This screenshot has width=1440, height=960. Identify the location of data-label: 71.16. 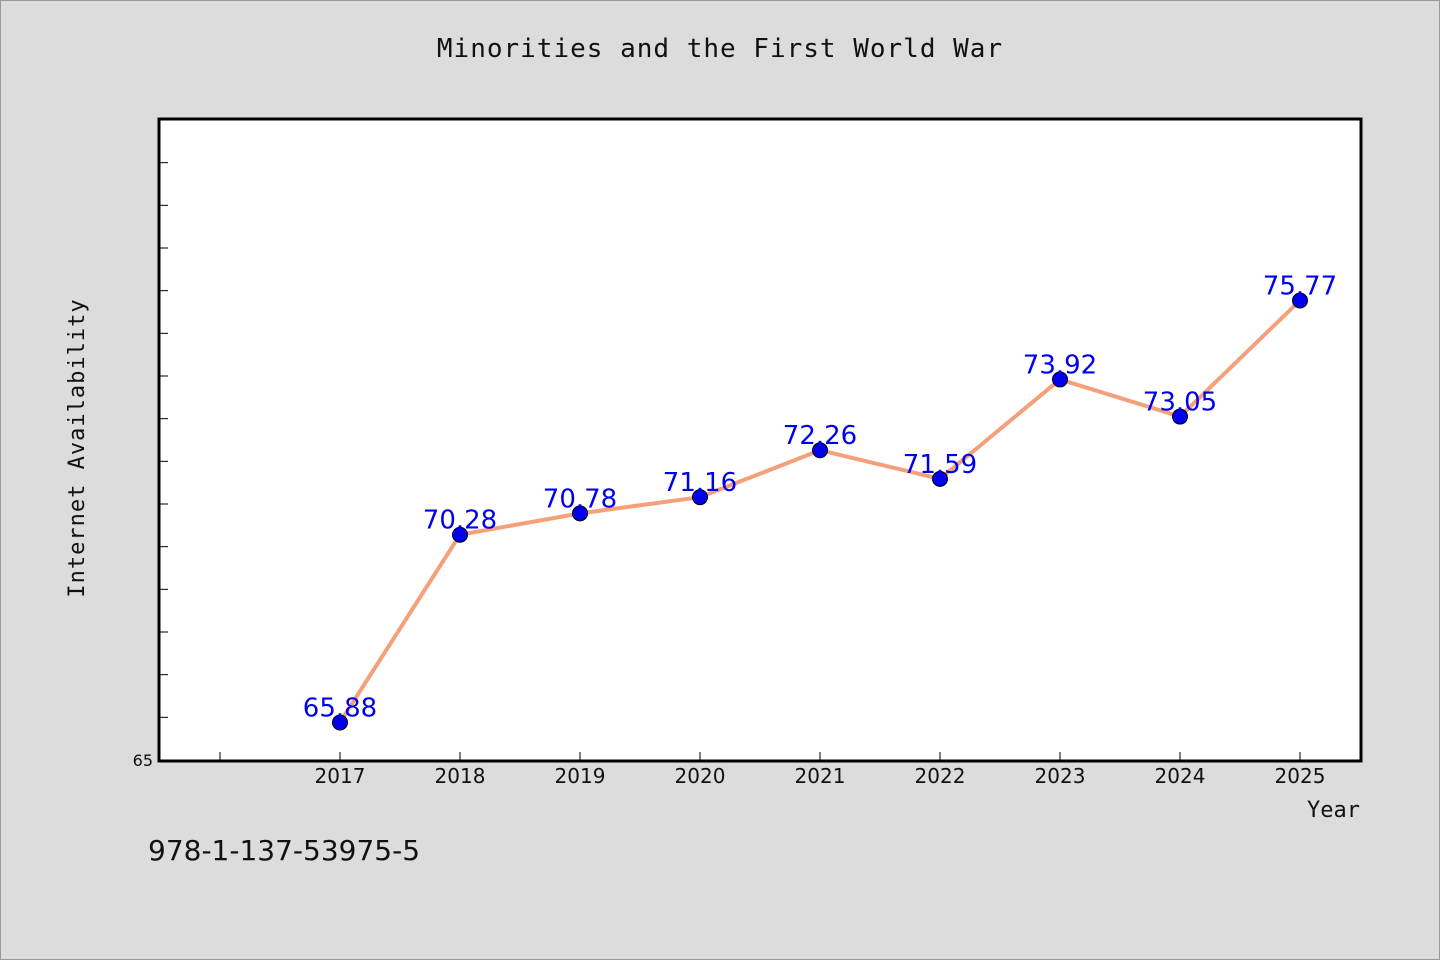
(700, 483).